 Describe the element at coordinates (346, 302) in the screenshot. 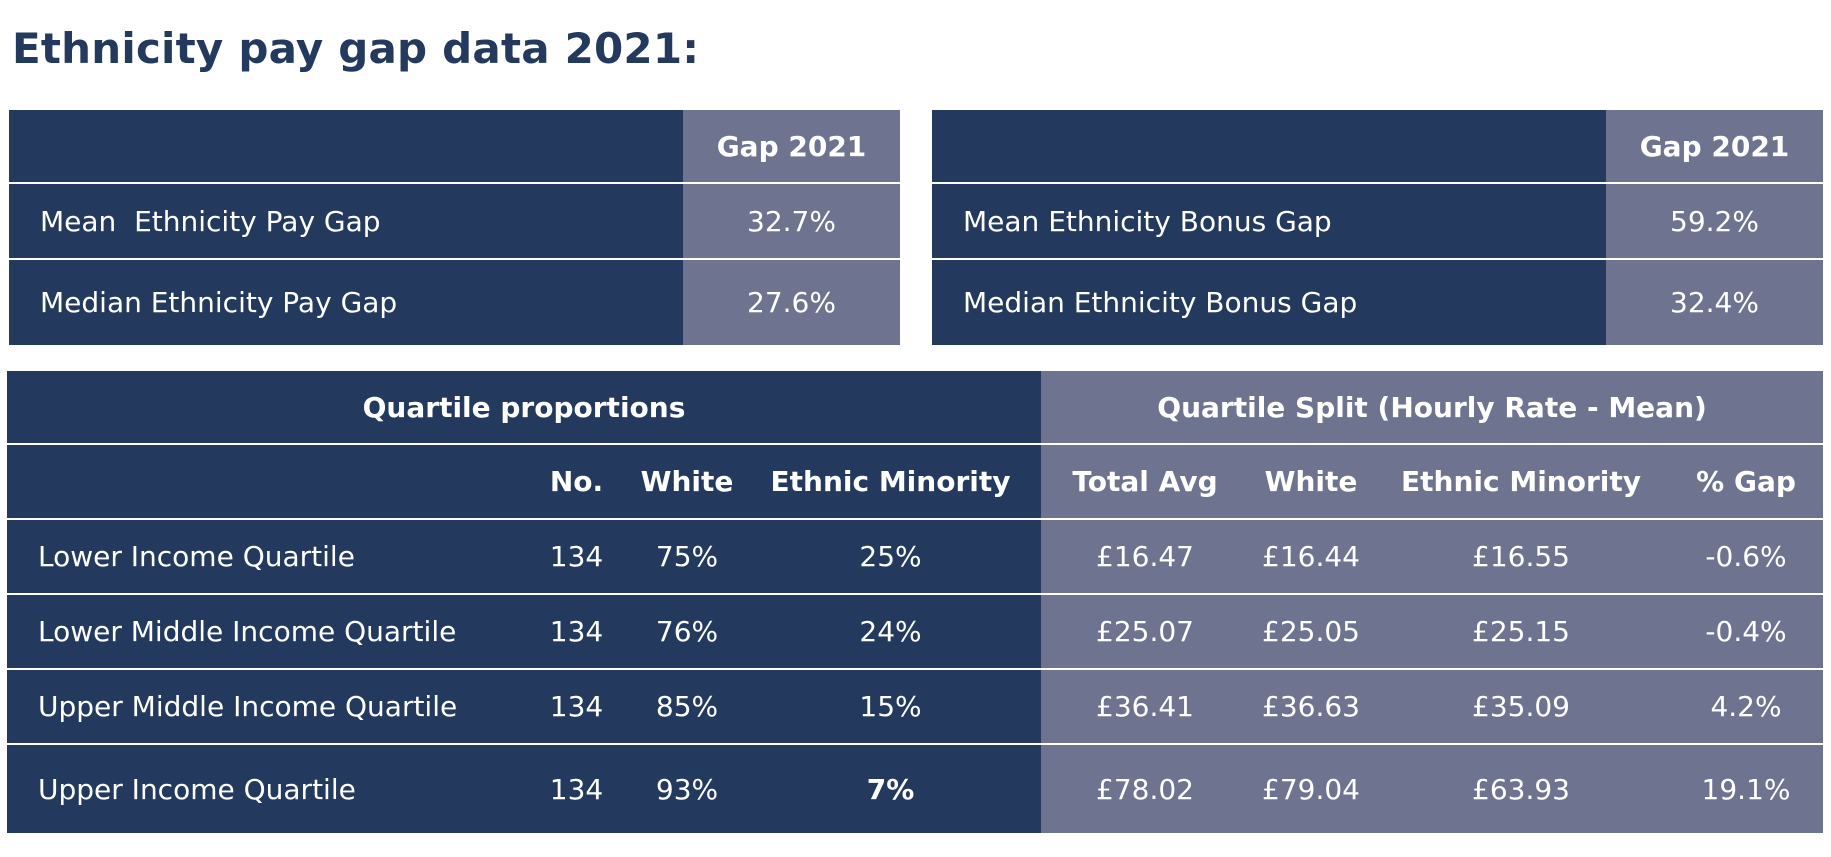

I see `median-pay-gap-label: Median Ethnicity Pay Gap` at that location.